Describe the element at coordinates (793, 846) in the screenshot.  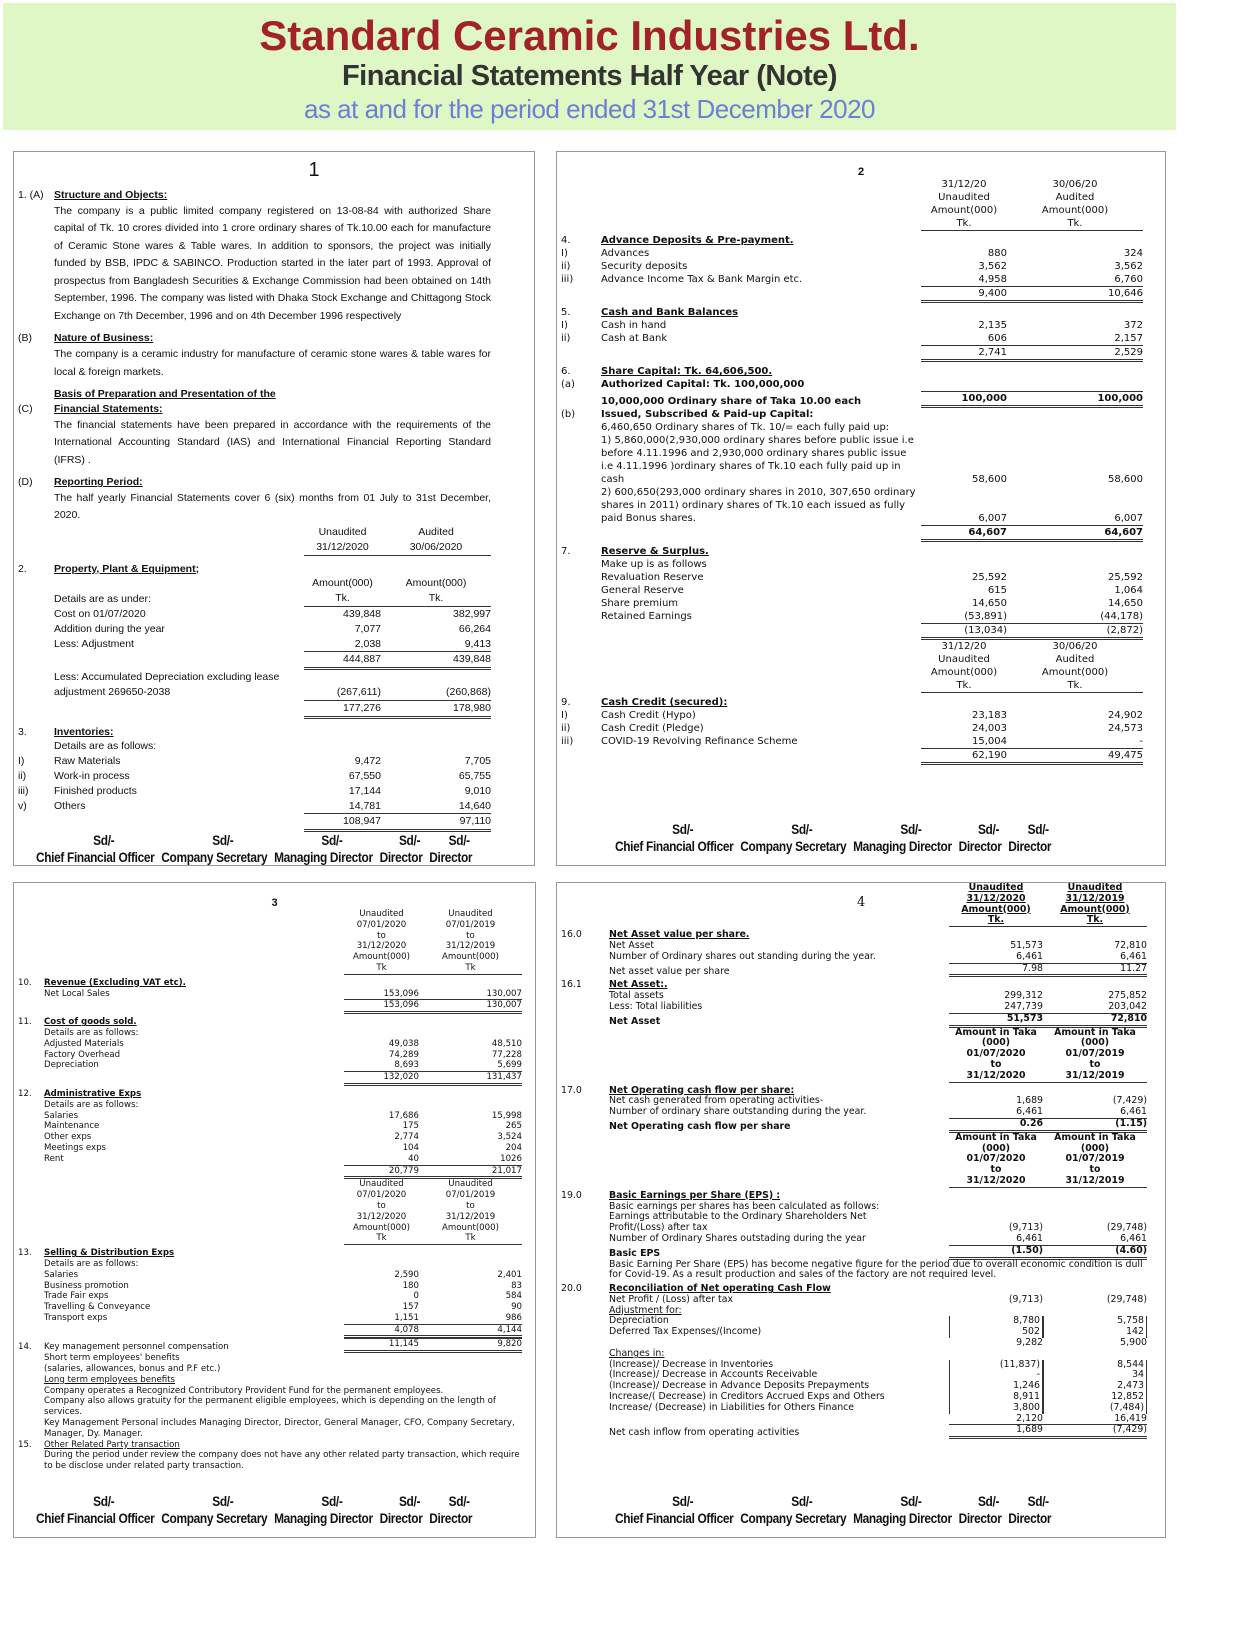
I see `signatory-title: Company Secretary` at that location.